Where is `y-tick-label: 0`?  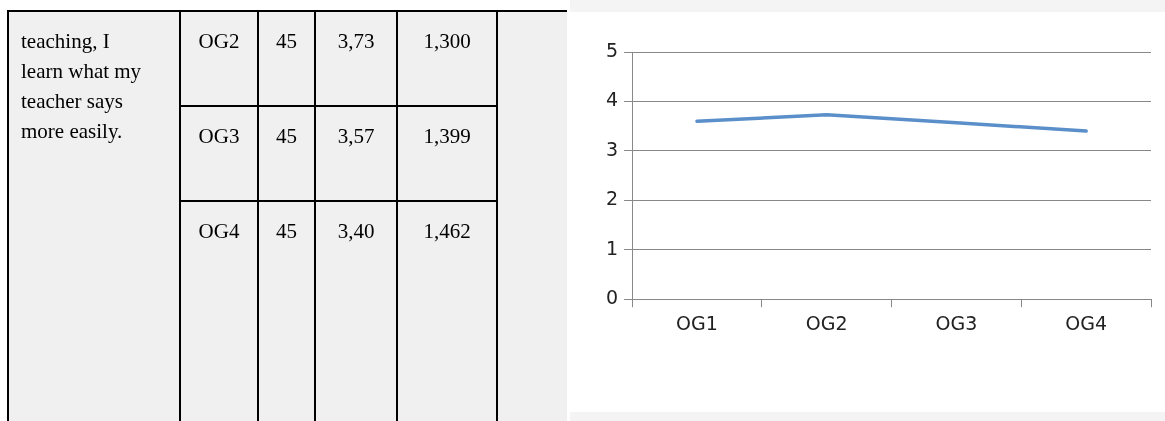 y-tick-label: 0 is located at coordinates (612, 297).